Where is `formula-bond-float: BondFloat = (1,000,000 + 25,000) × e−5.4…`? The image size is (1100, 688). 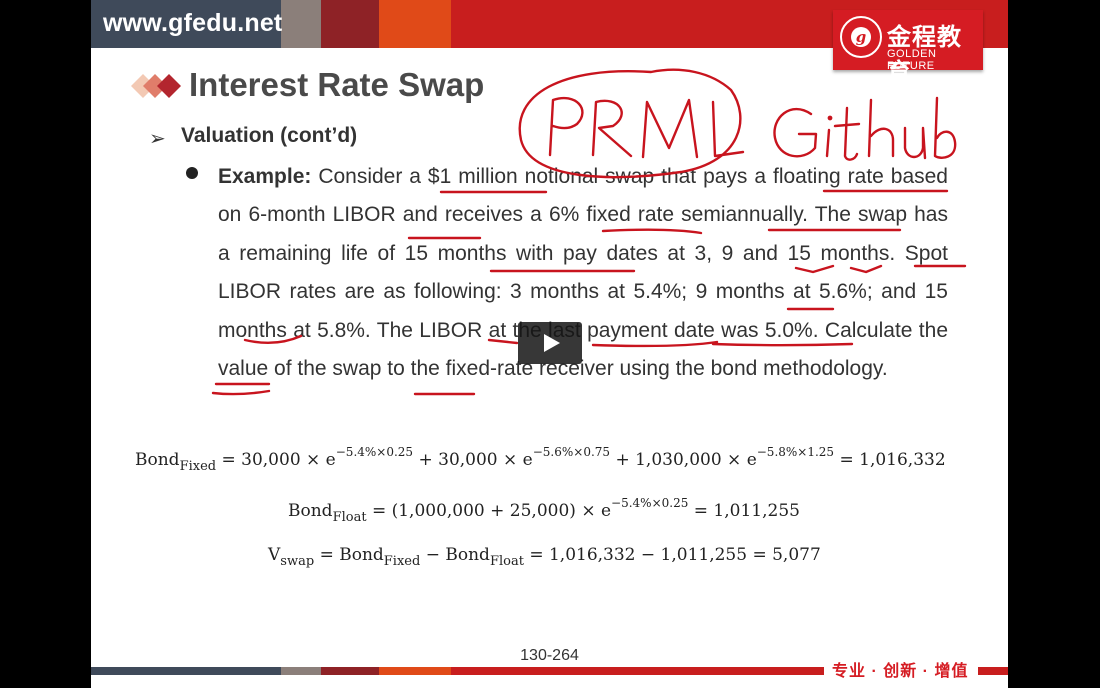 formula-bond-float: BondFloat = (1,000,000 + 25,000) × e−5.4… is located at coordinates (544, 510).